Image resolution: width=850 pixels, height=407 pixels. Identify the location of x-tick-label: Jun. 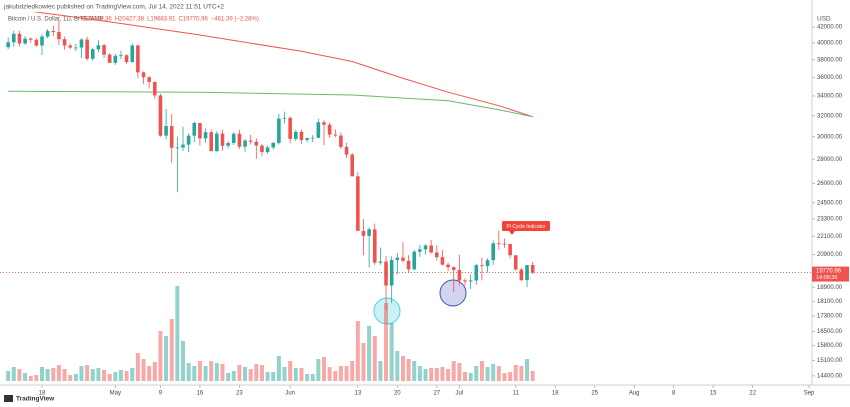
(290, 394).